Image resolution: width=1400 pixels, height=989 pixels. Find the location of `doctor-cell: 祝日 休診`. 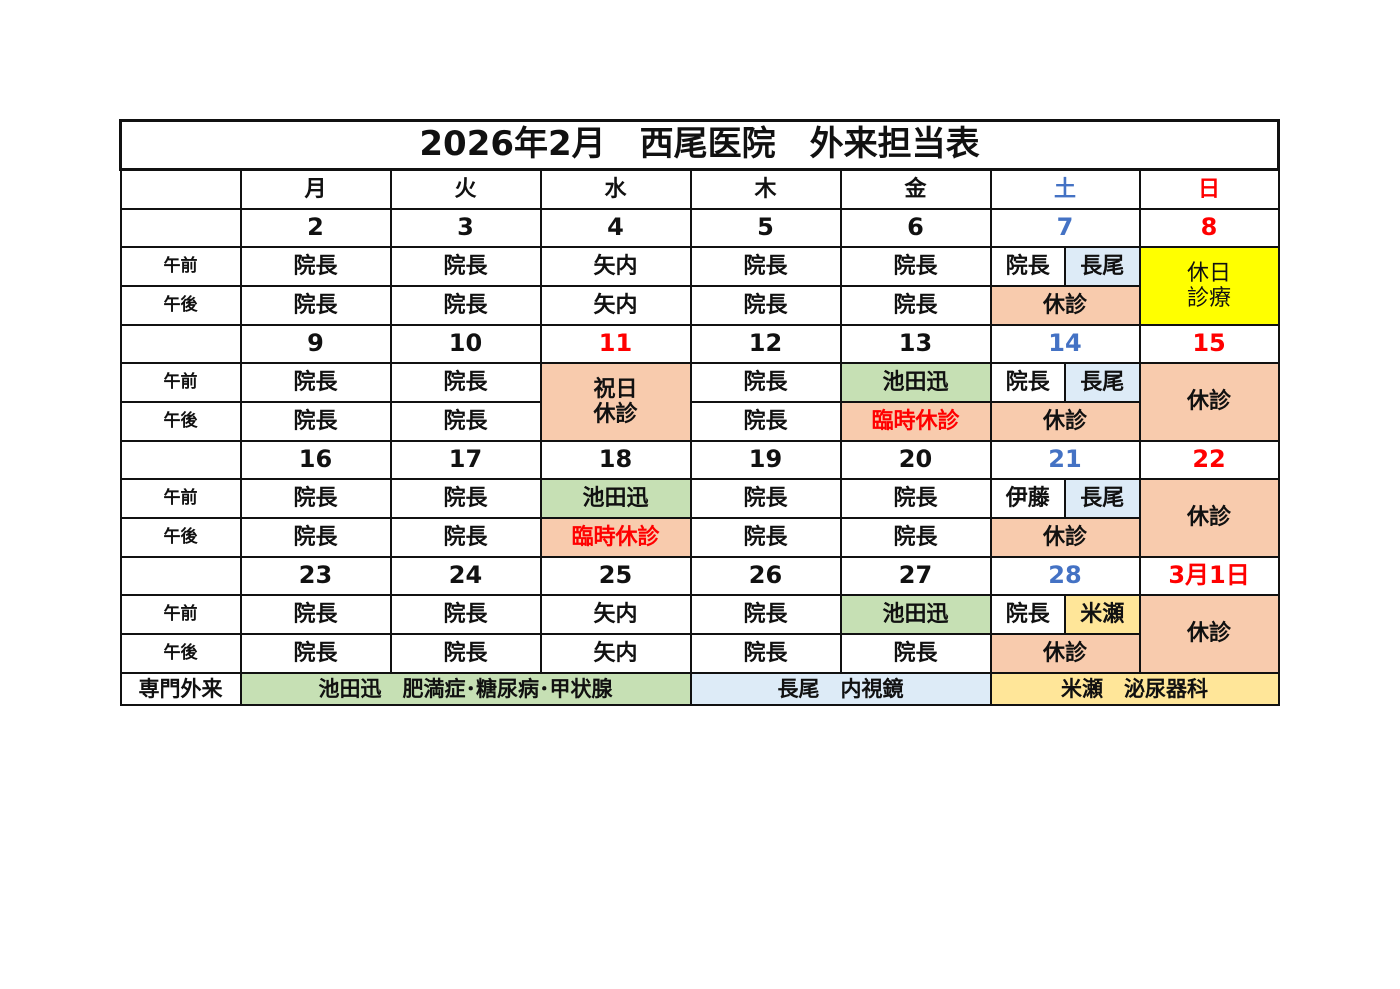

doctor-cell: 祝日 休診 is located at coordinates (615, 402).